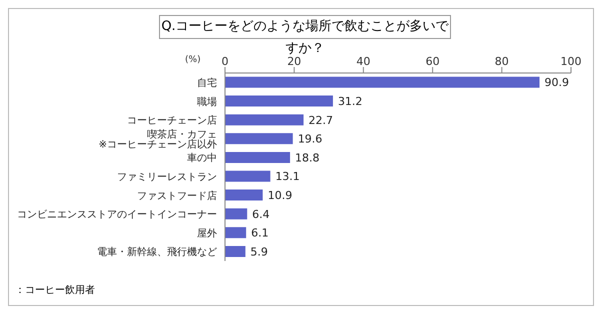 The width and height of the screenshot is (600, 312). I want to click on y-tick-label: コンビニエンスストアのイートインコーナー, so click(117, 215).